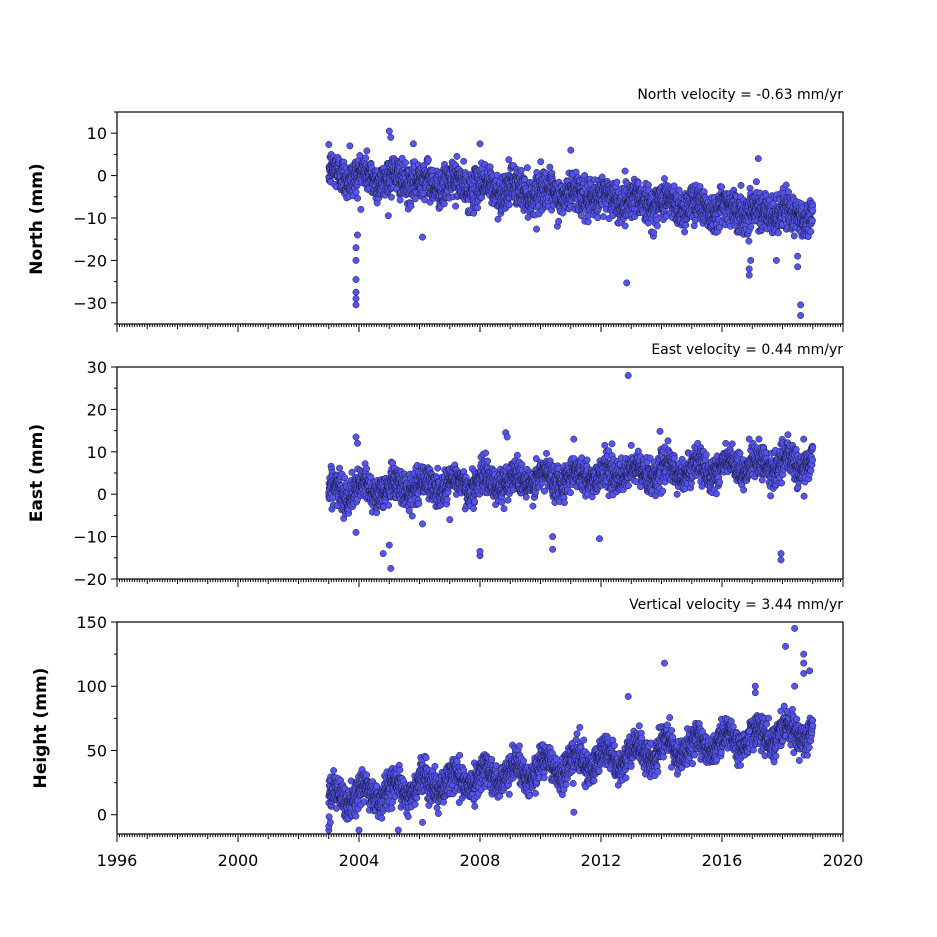  Describe the element at coordinates (37, 218) in the screenshot. I see `north-y-axis-label: North (mm)` at that location.